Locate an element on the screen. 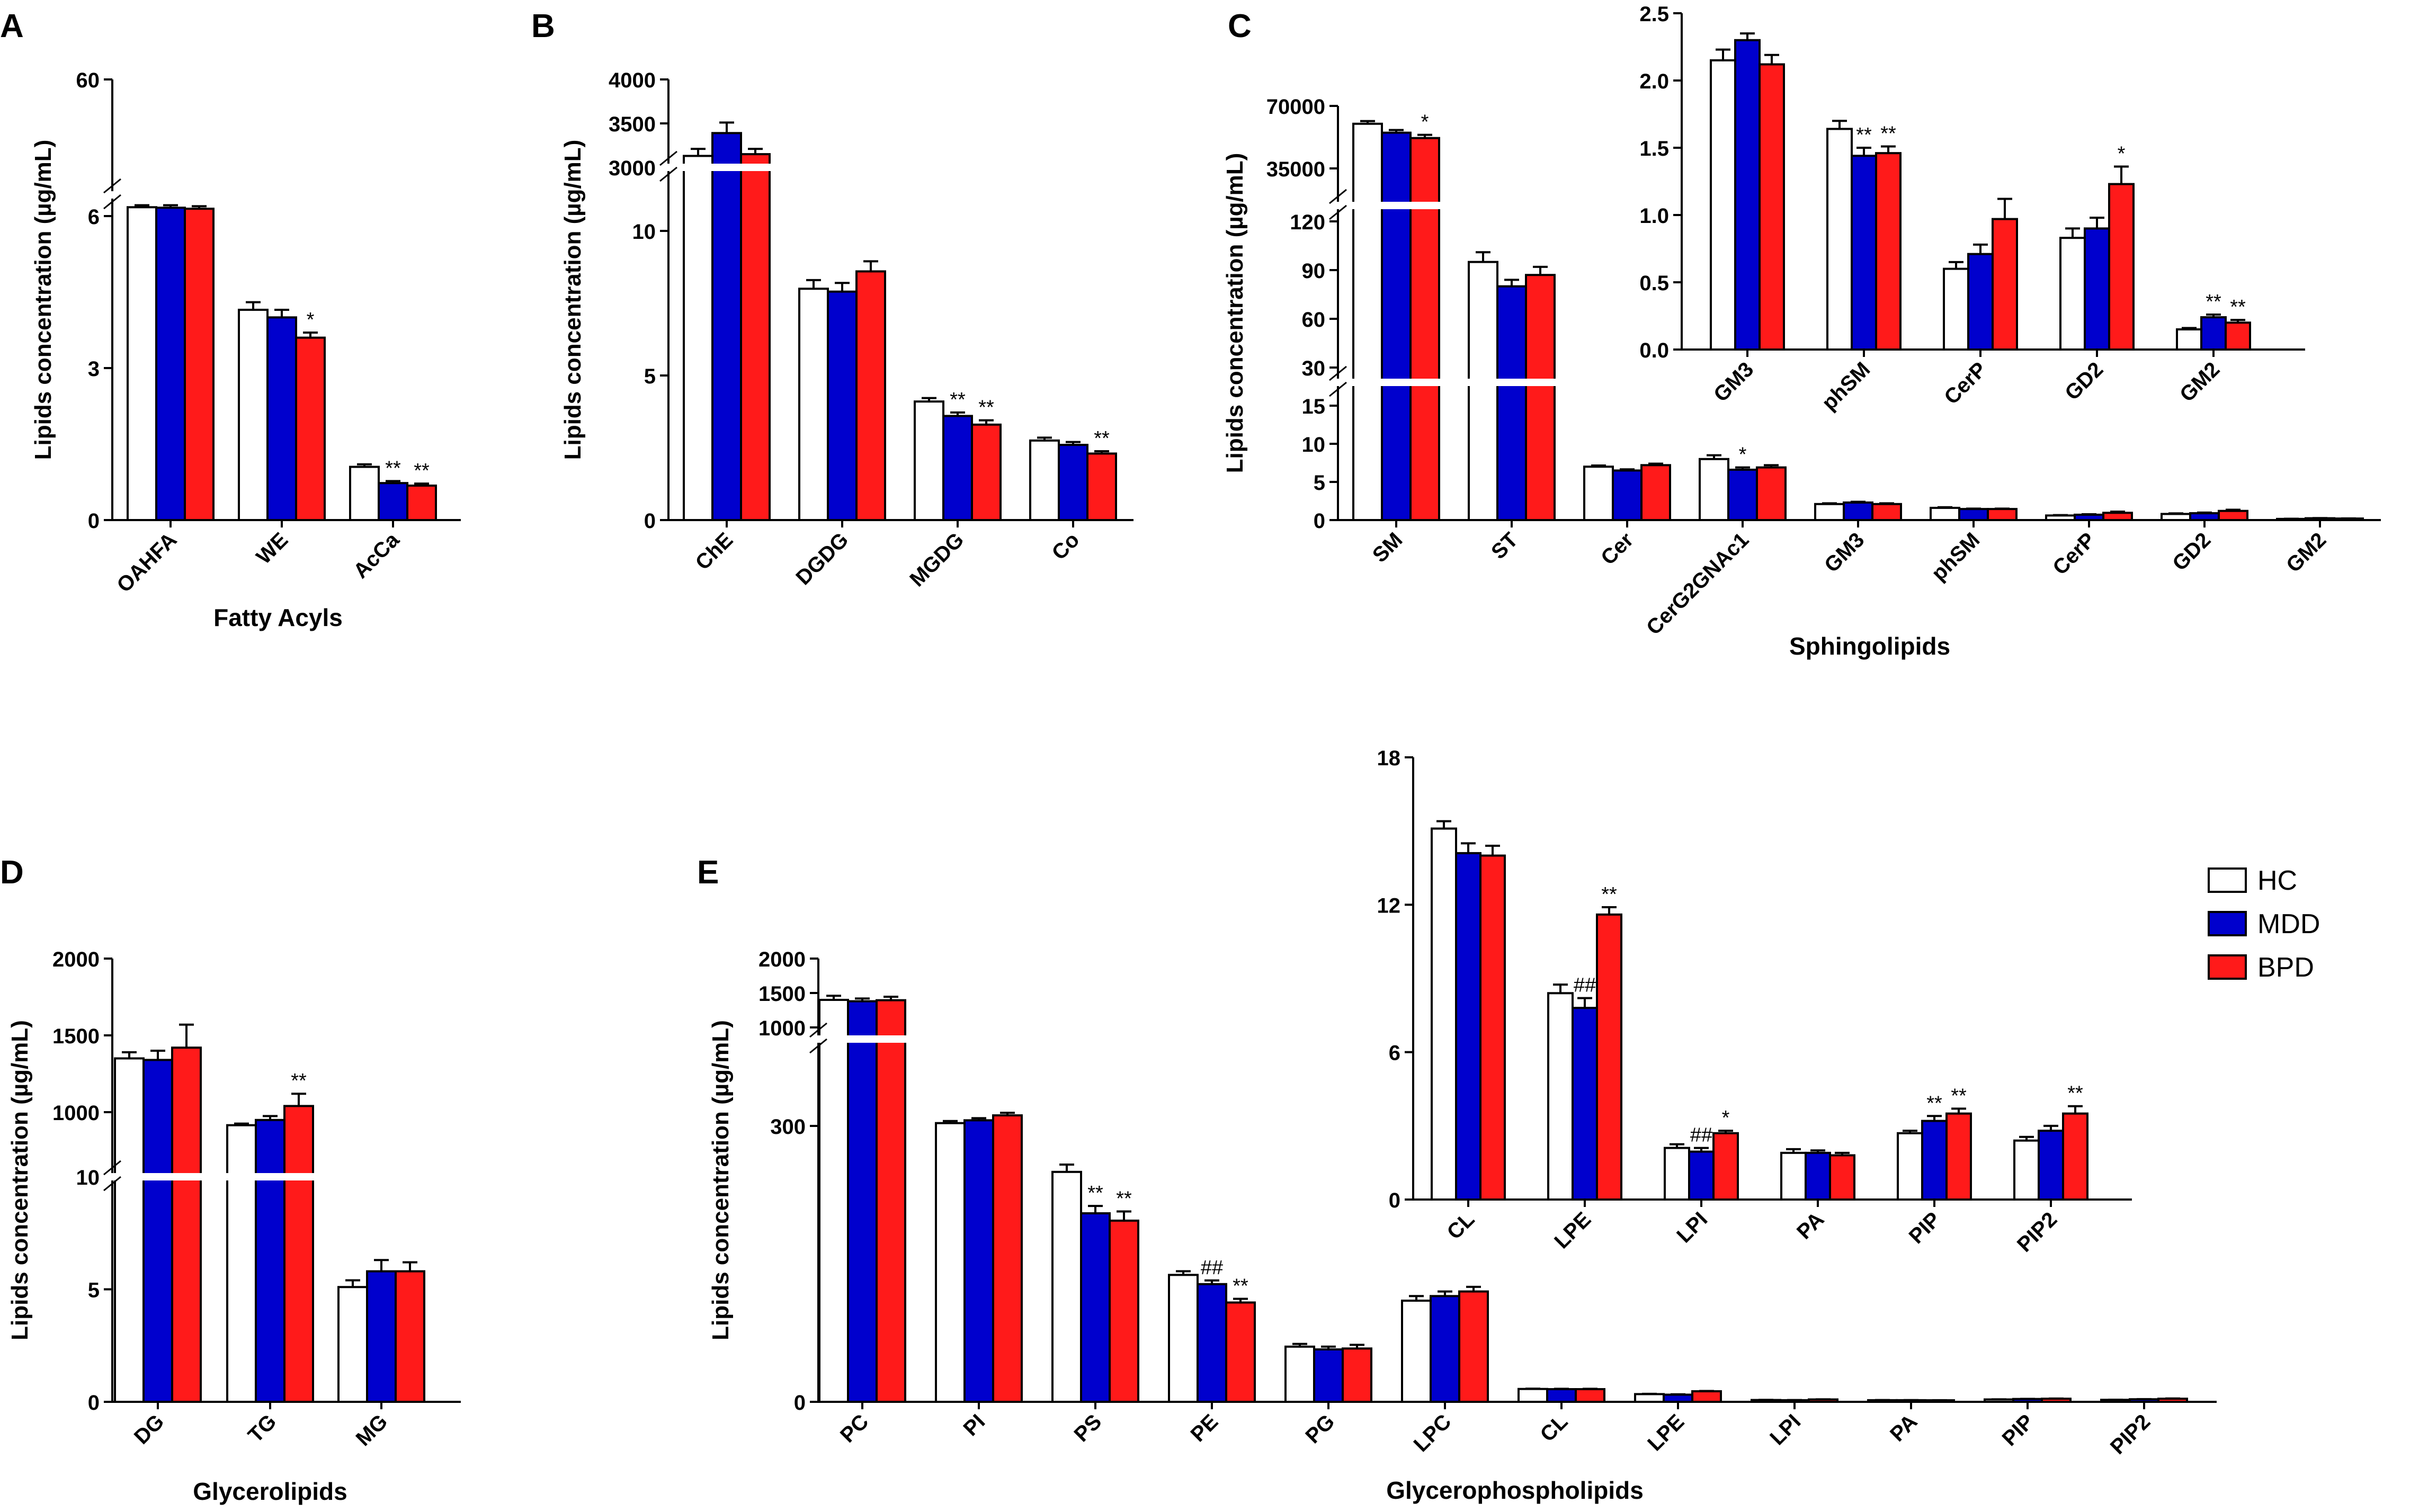  x-tick-label: OAHFA is located at coordinates (146, 562).